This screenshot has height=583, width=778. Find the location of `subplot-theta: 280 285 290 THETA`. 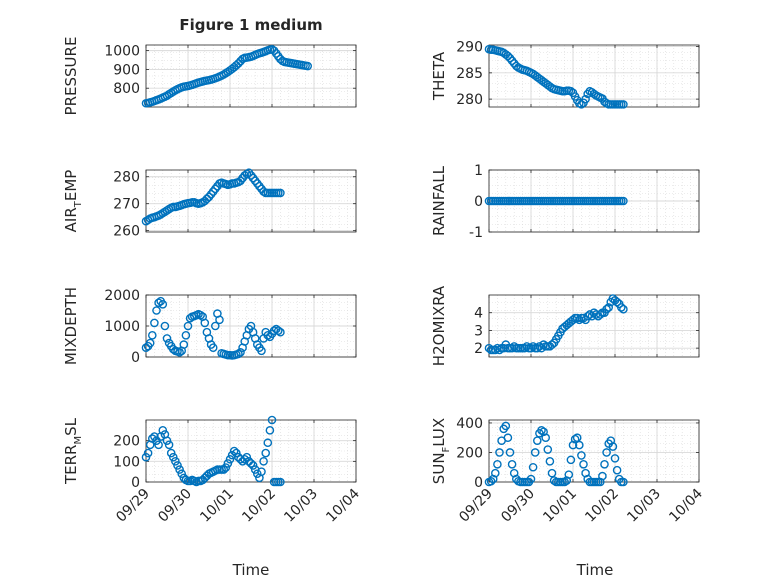

subplot-theta: 280 285 290 THETA is located at coordinates (565, 74).